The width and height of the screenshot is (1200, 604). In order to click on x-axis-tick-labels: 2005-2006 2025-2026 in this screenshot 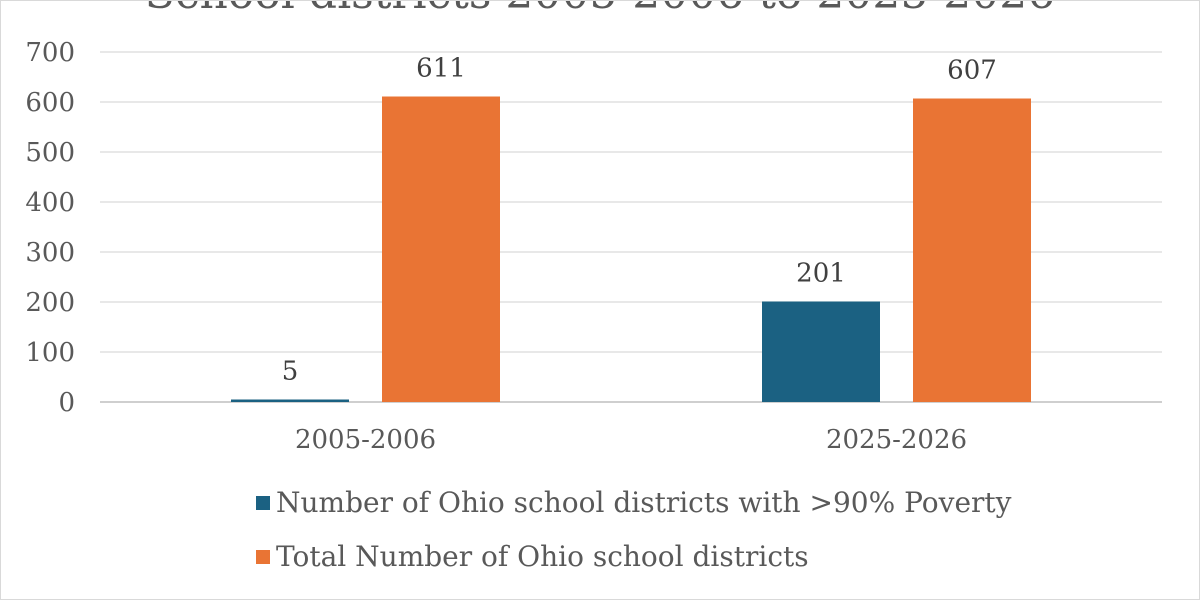, I will do `click(631, 440)`.